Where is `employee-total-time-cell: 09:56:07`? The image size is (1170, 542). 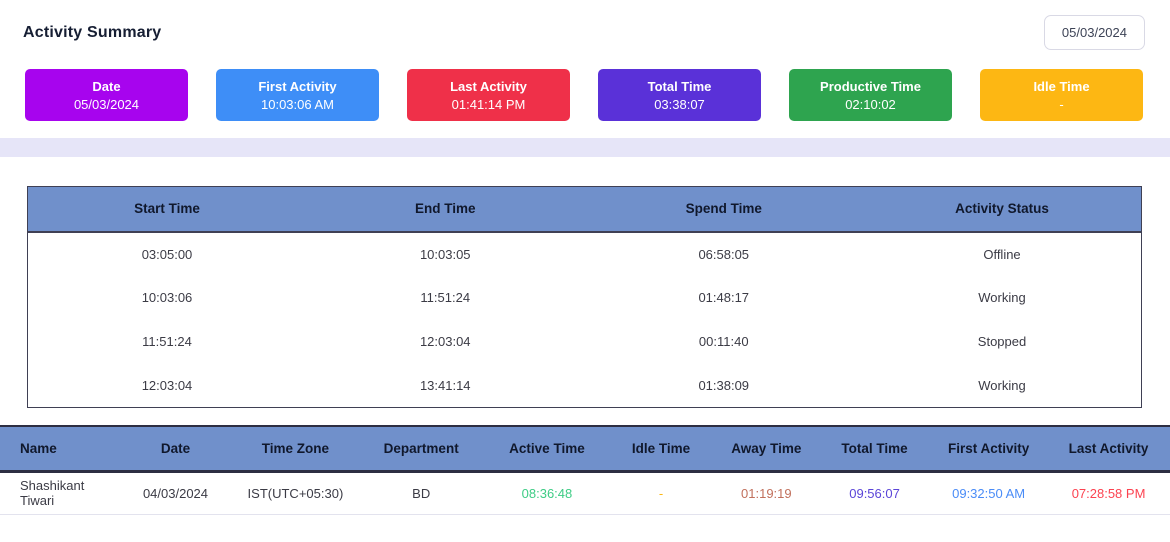
employee-total-time-cell: 09:56:07 is located at coordinates (874, 493).